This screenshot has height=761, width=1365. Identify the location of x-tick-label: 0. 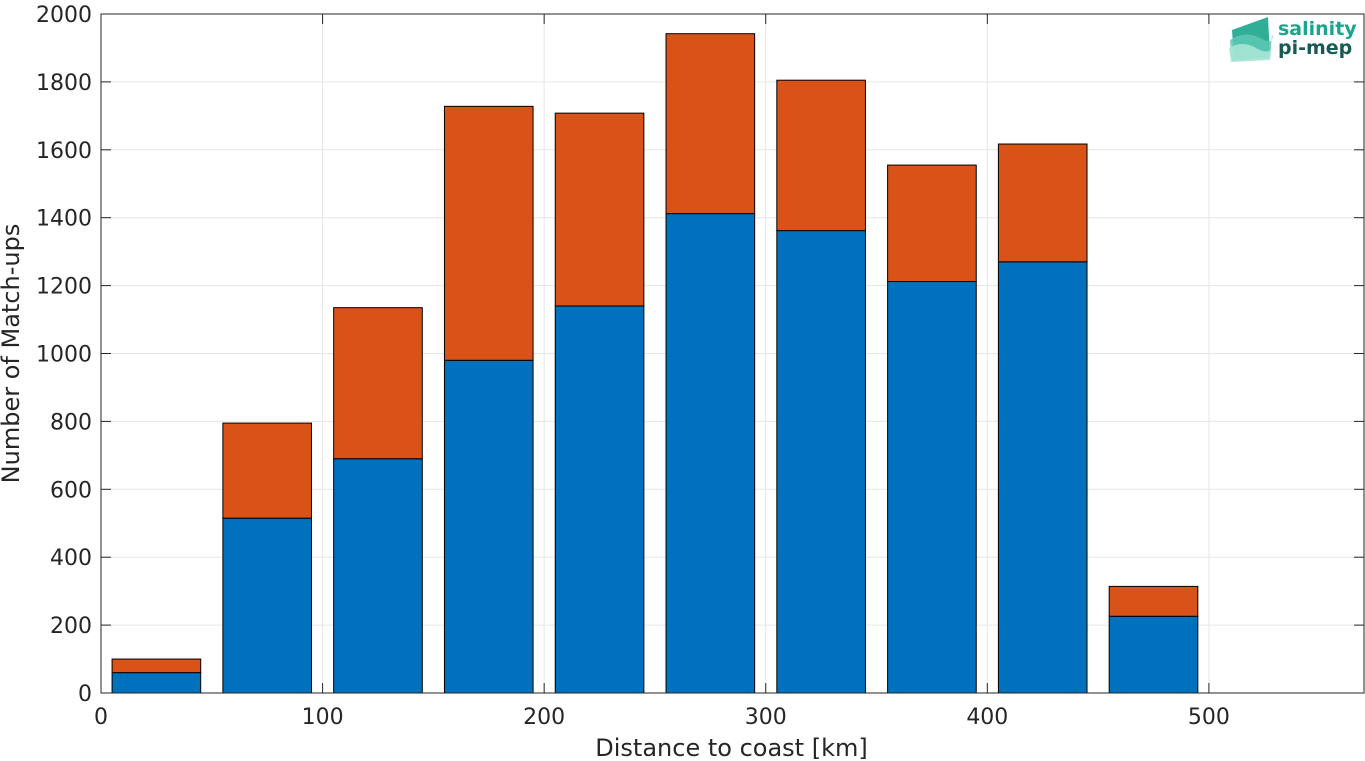
(101, 717).